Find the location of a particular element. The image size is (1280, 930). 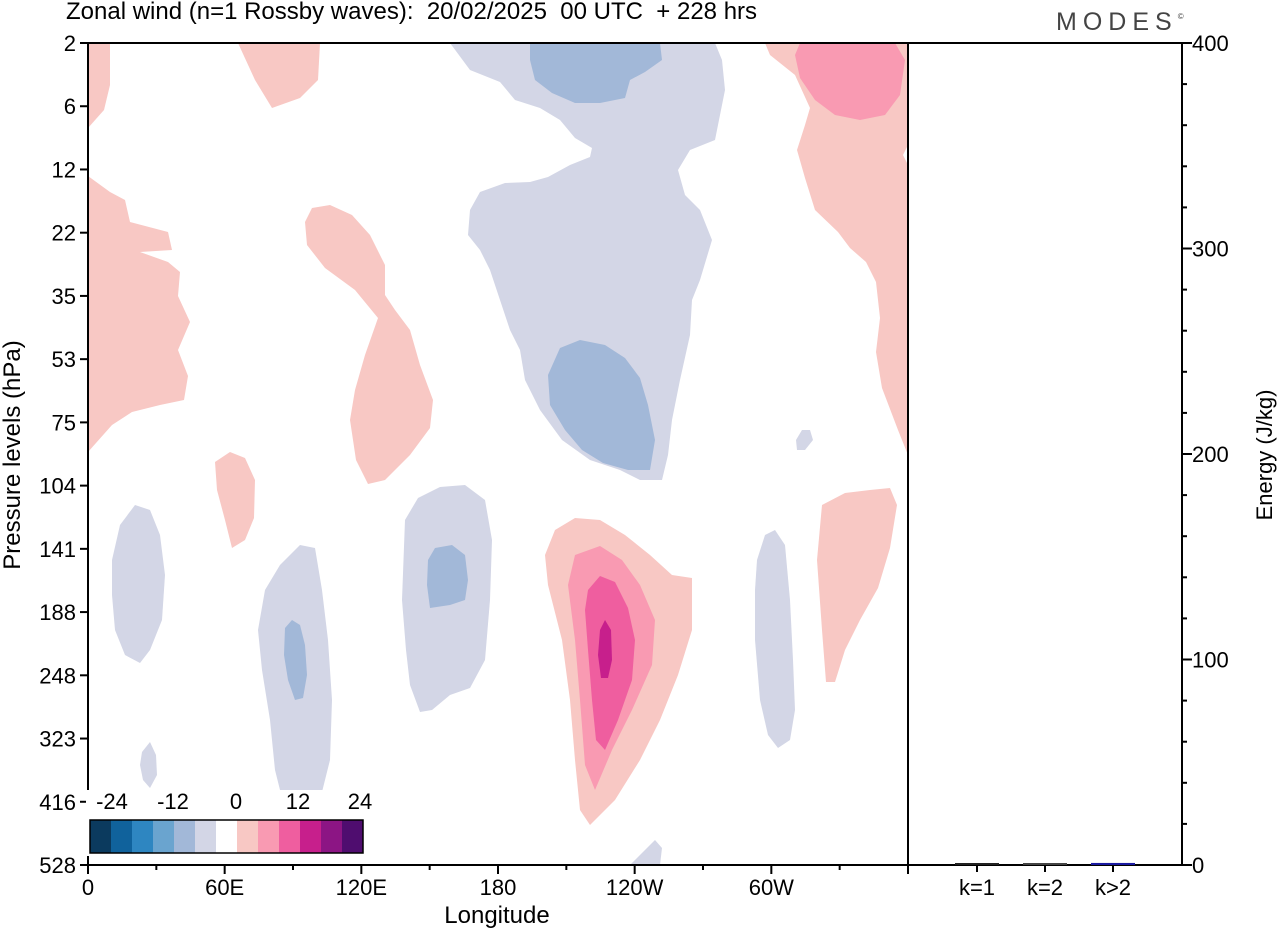

copyright-mark: © is located at coordinates (1180, 16).